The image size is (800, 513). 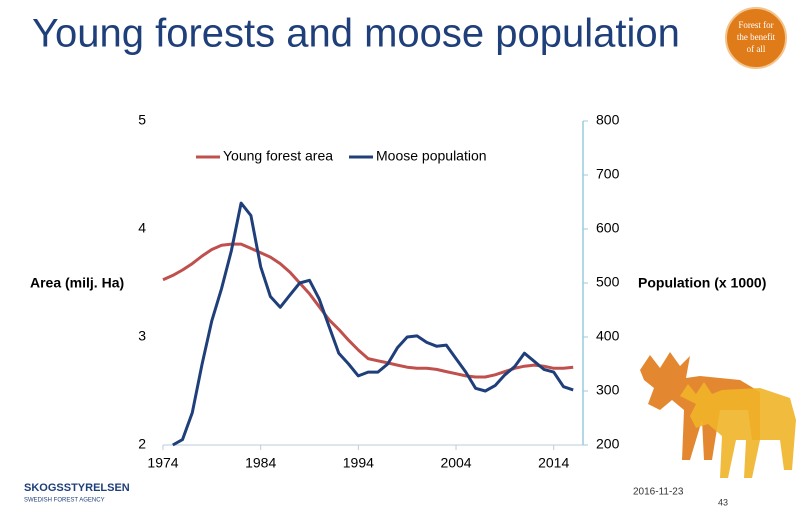 What do you see at coordinates (77, 488) in the screenshot?
I see `logo-name: SKOGSSTYRELSEN` at bounding box center [77, 488].